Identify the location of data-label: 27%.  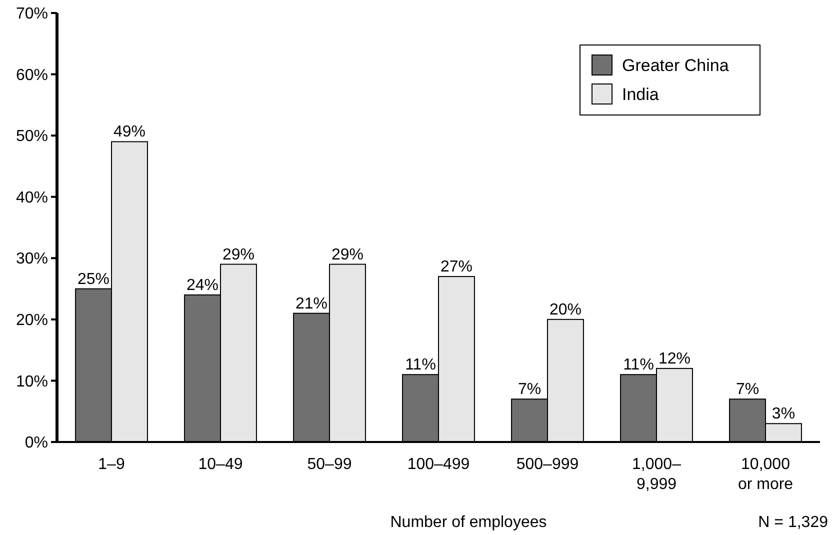
(456, 267).